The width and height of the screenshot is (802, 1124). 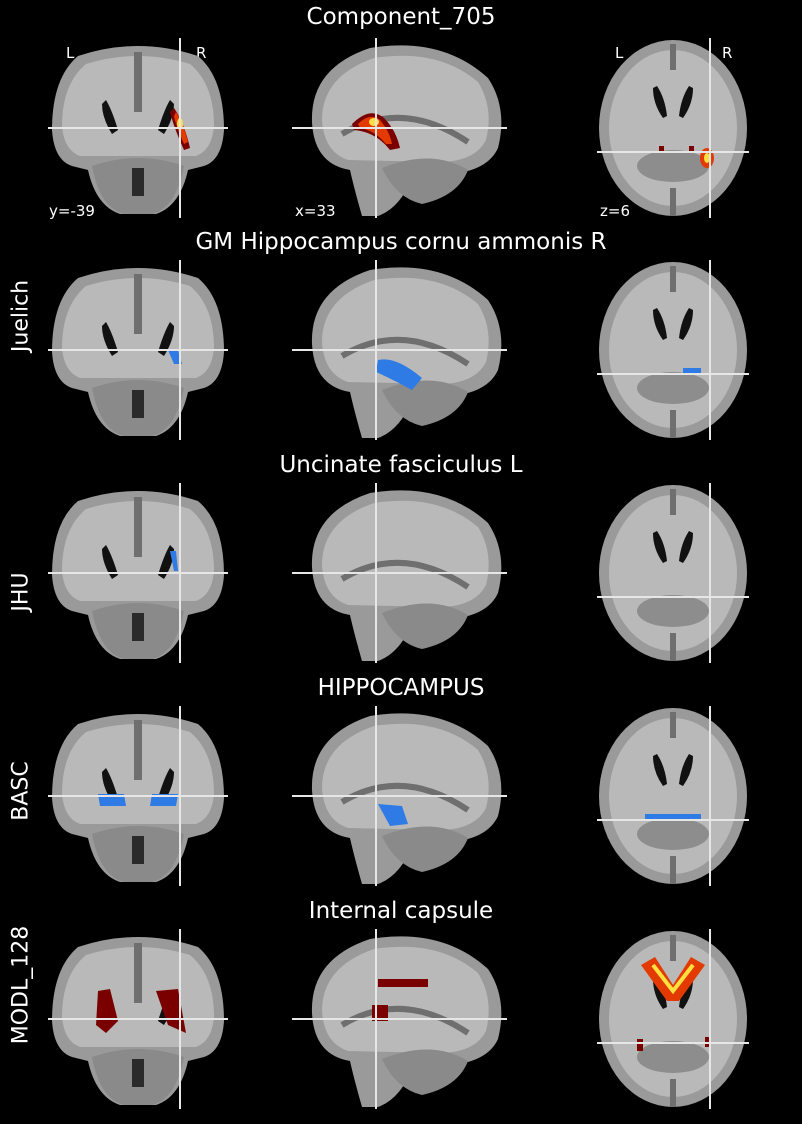 I want to click on row-label-3: JHU, so click(x=21, y=592).